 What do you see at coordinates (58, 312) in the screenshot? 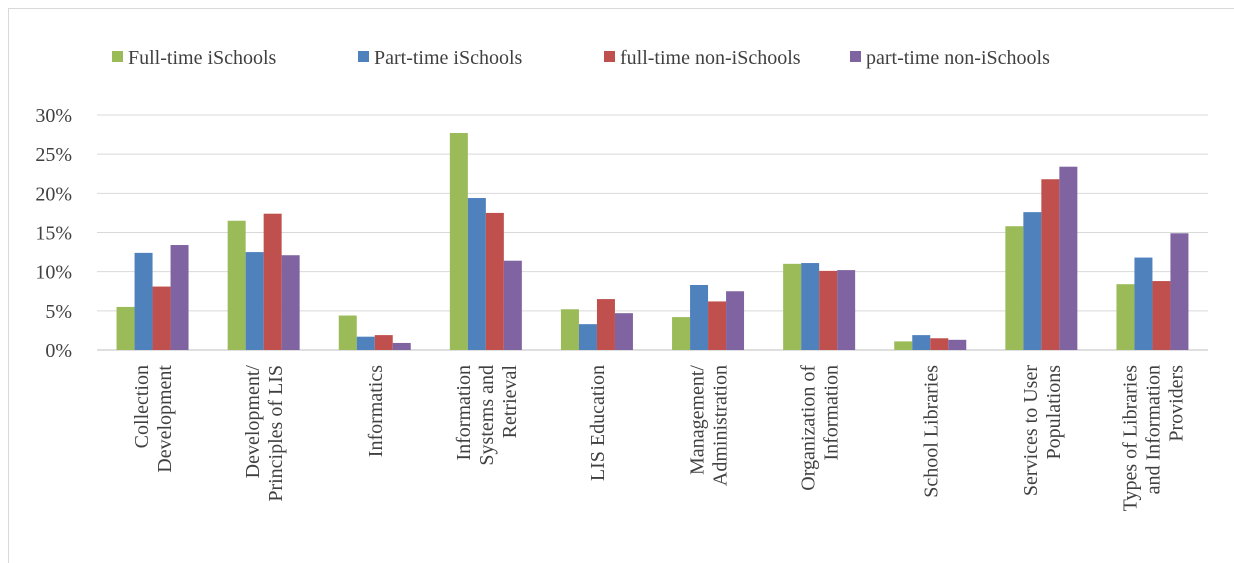
I see `y-tick-label: 5%` at bounding box center [58, 312].